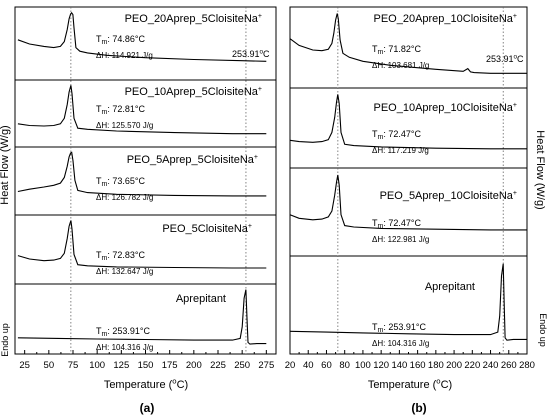 Image resolution: width=550 pixels, height=420 pixels. I want to click on x-tick-label: 180, so click(436, 365).